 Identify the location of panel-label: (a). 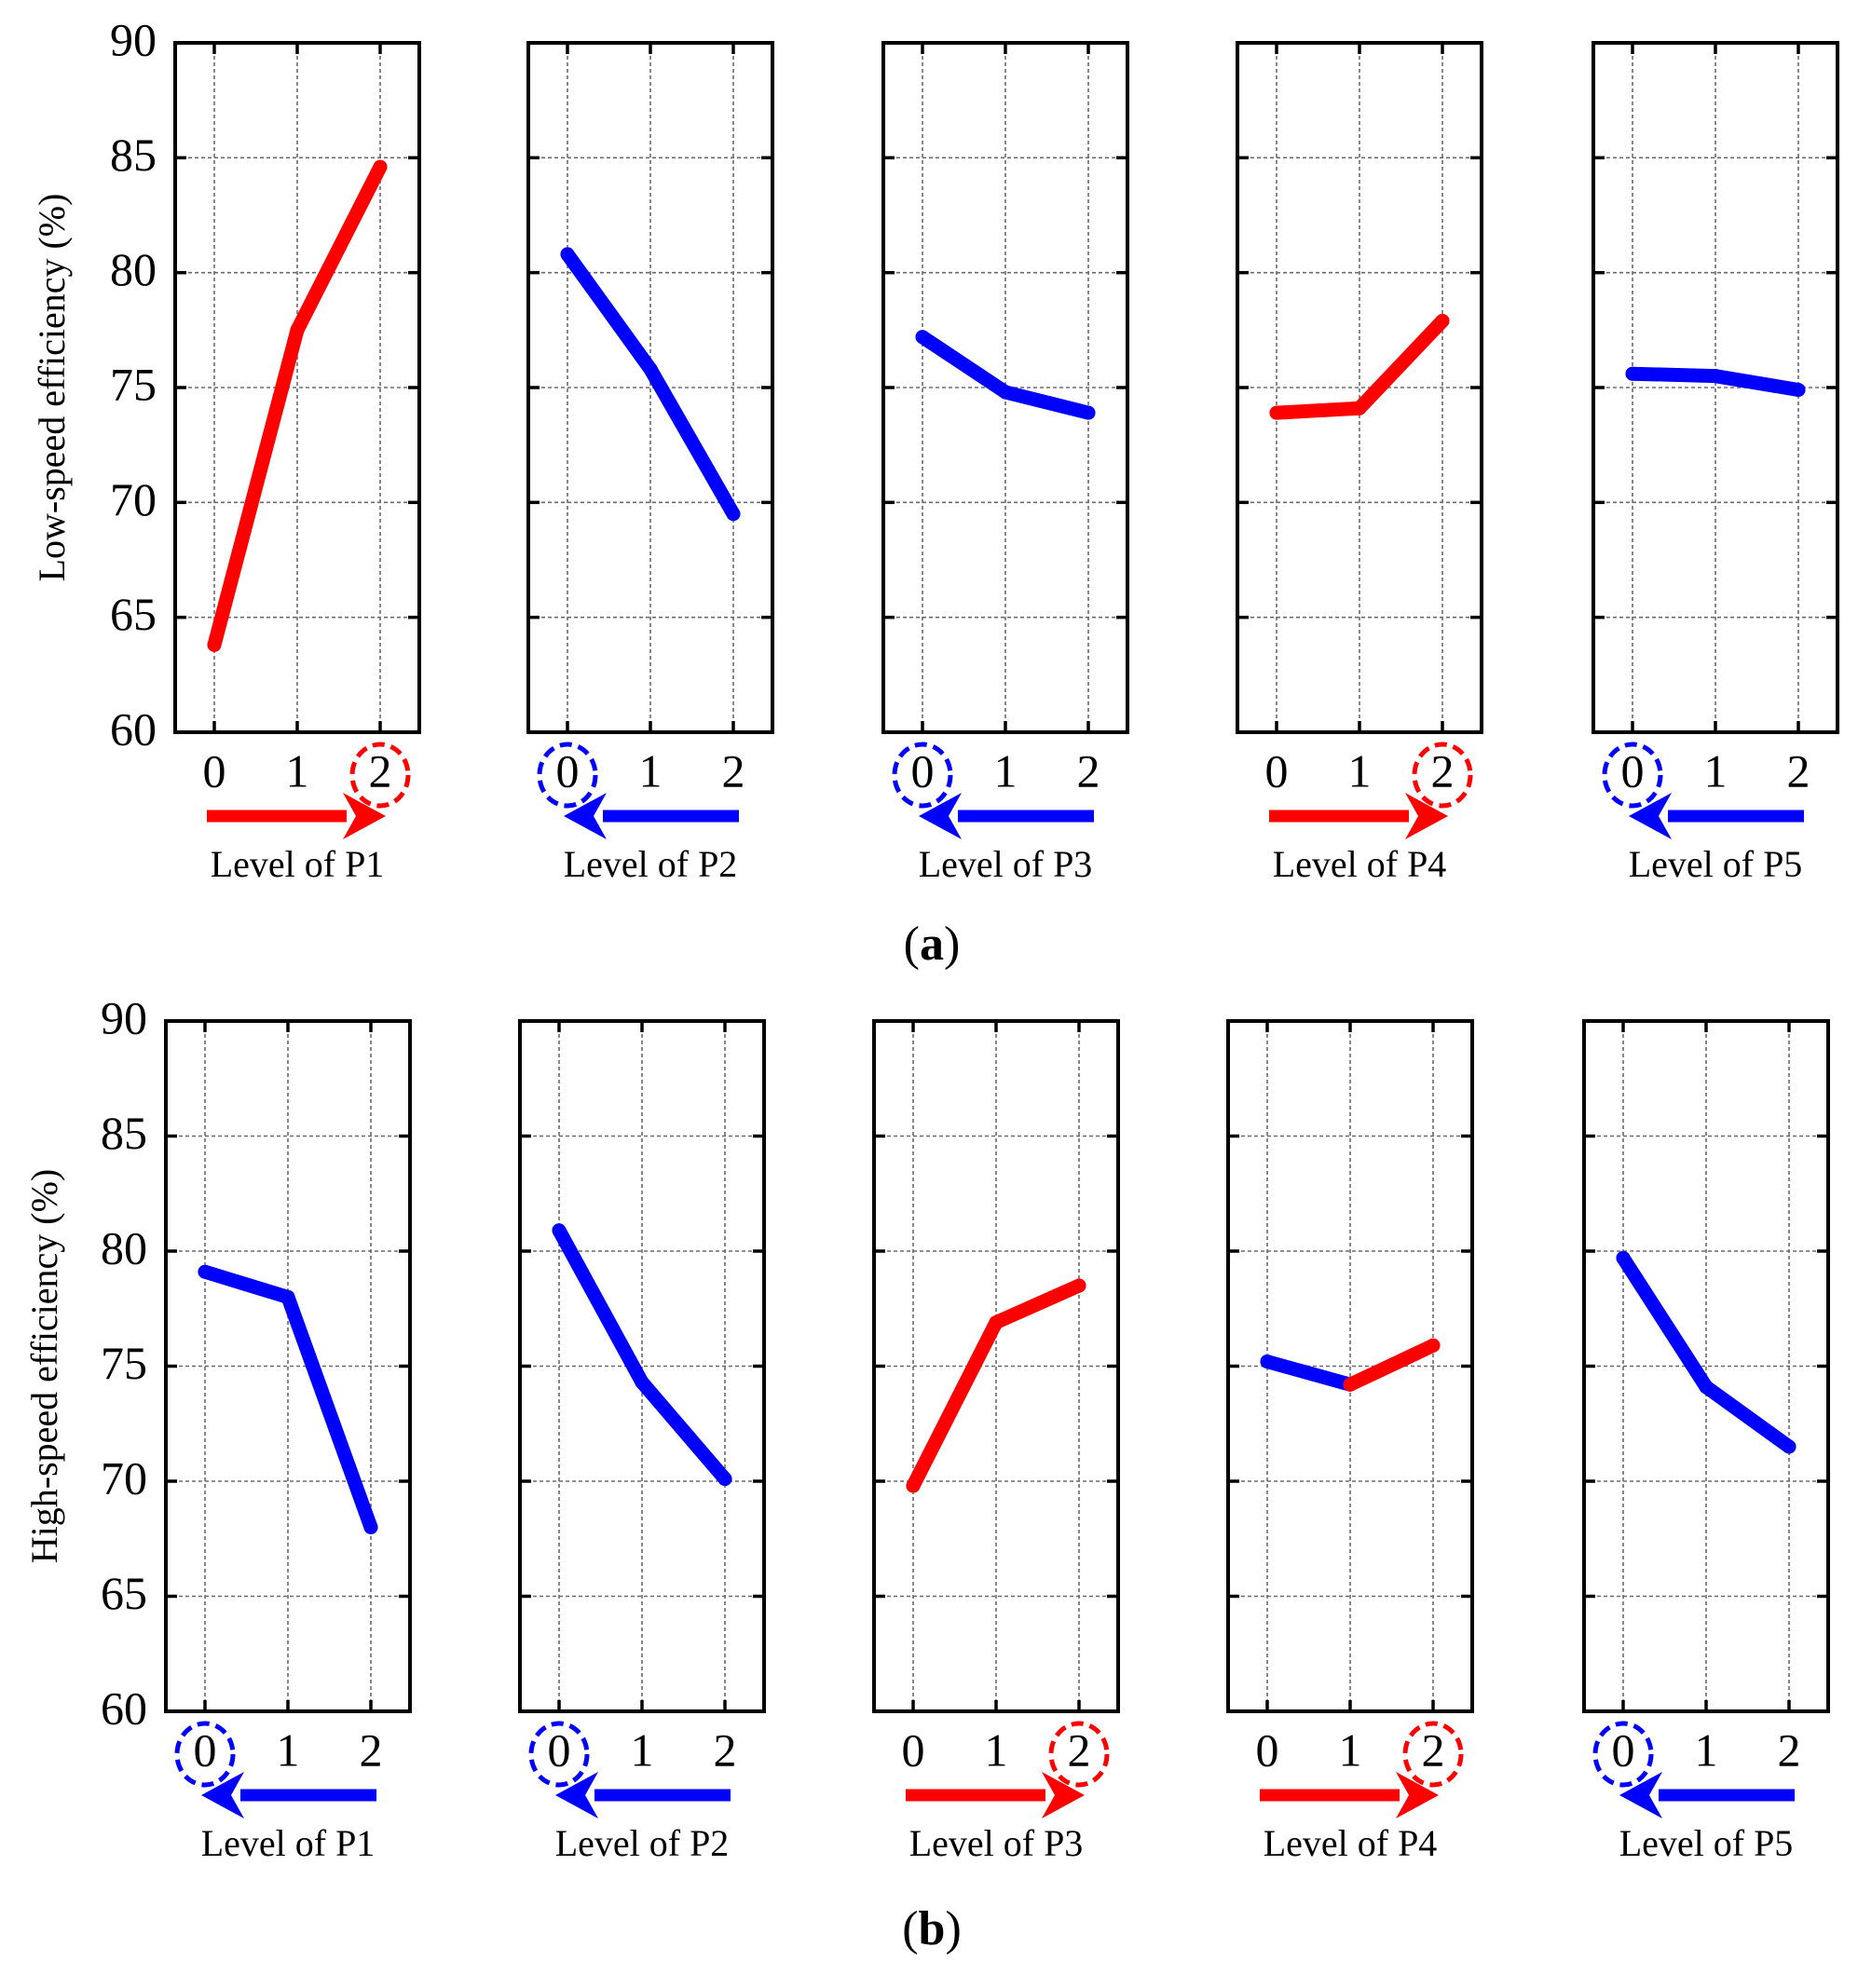
(932, 945).